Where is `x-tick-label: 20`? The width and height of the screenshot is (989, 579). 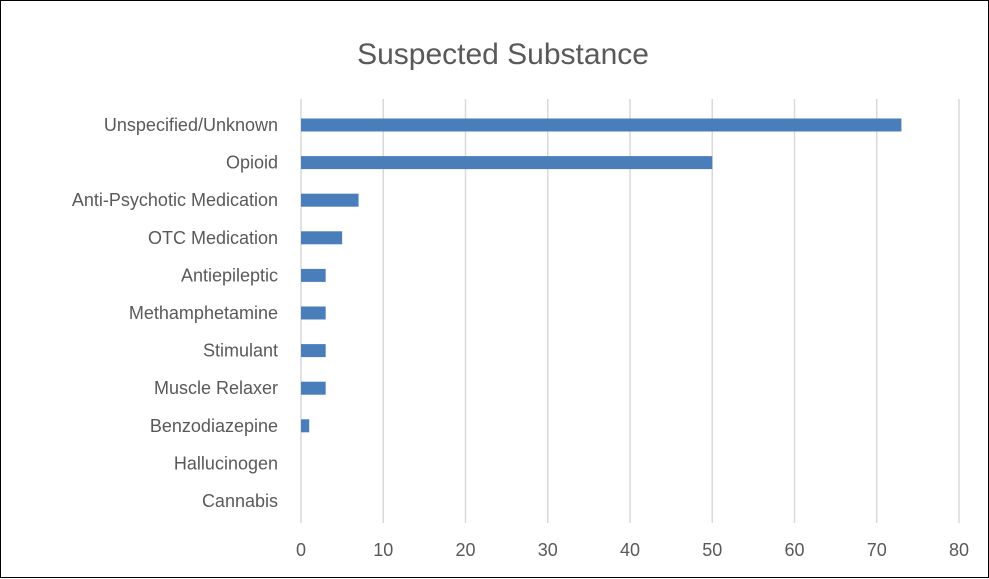 x-tick-label: 20 is located at coordinates (465, 550).